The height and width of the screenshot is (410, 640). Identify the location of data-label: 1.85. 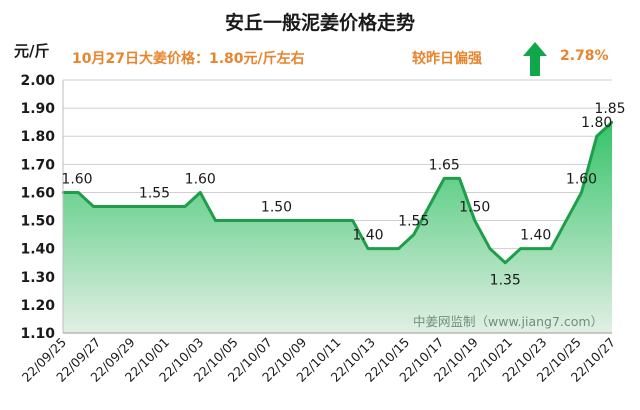
(609, 109).